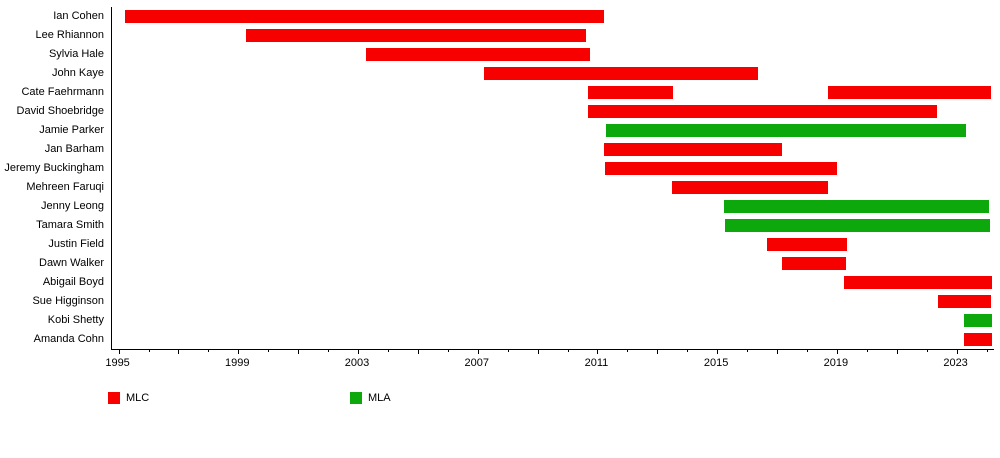  What do you see at coordinates (71, 263) in the screenshot?
I see `row-label: Dawn Walker` at bounding box center [71, 263].